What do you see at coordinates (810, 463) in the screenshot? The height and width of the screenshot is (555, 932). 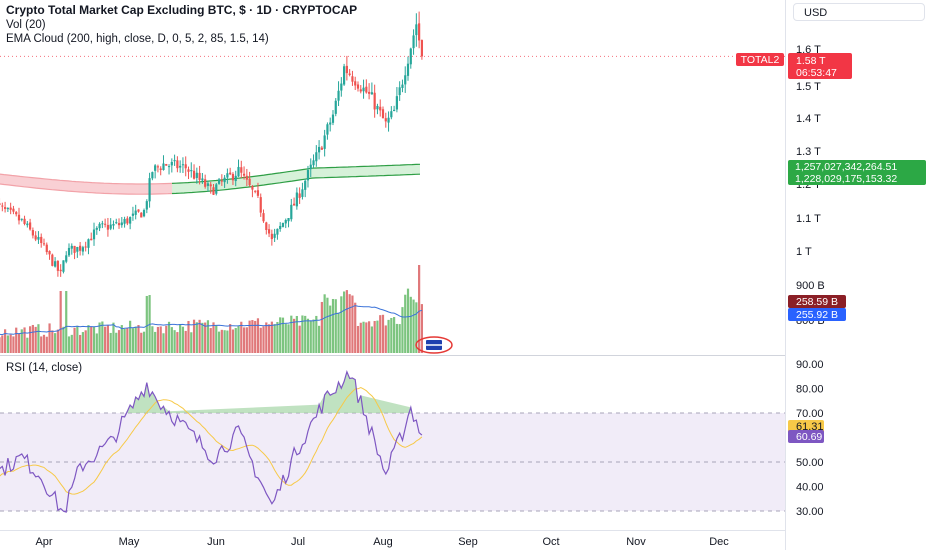 I see `rsi-axis-tick: 50.00` at bounding box center [810, 463].